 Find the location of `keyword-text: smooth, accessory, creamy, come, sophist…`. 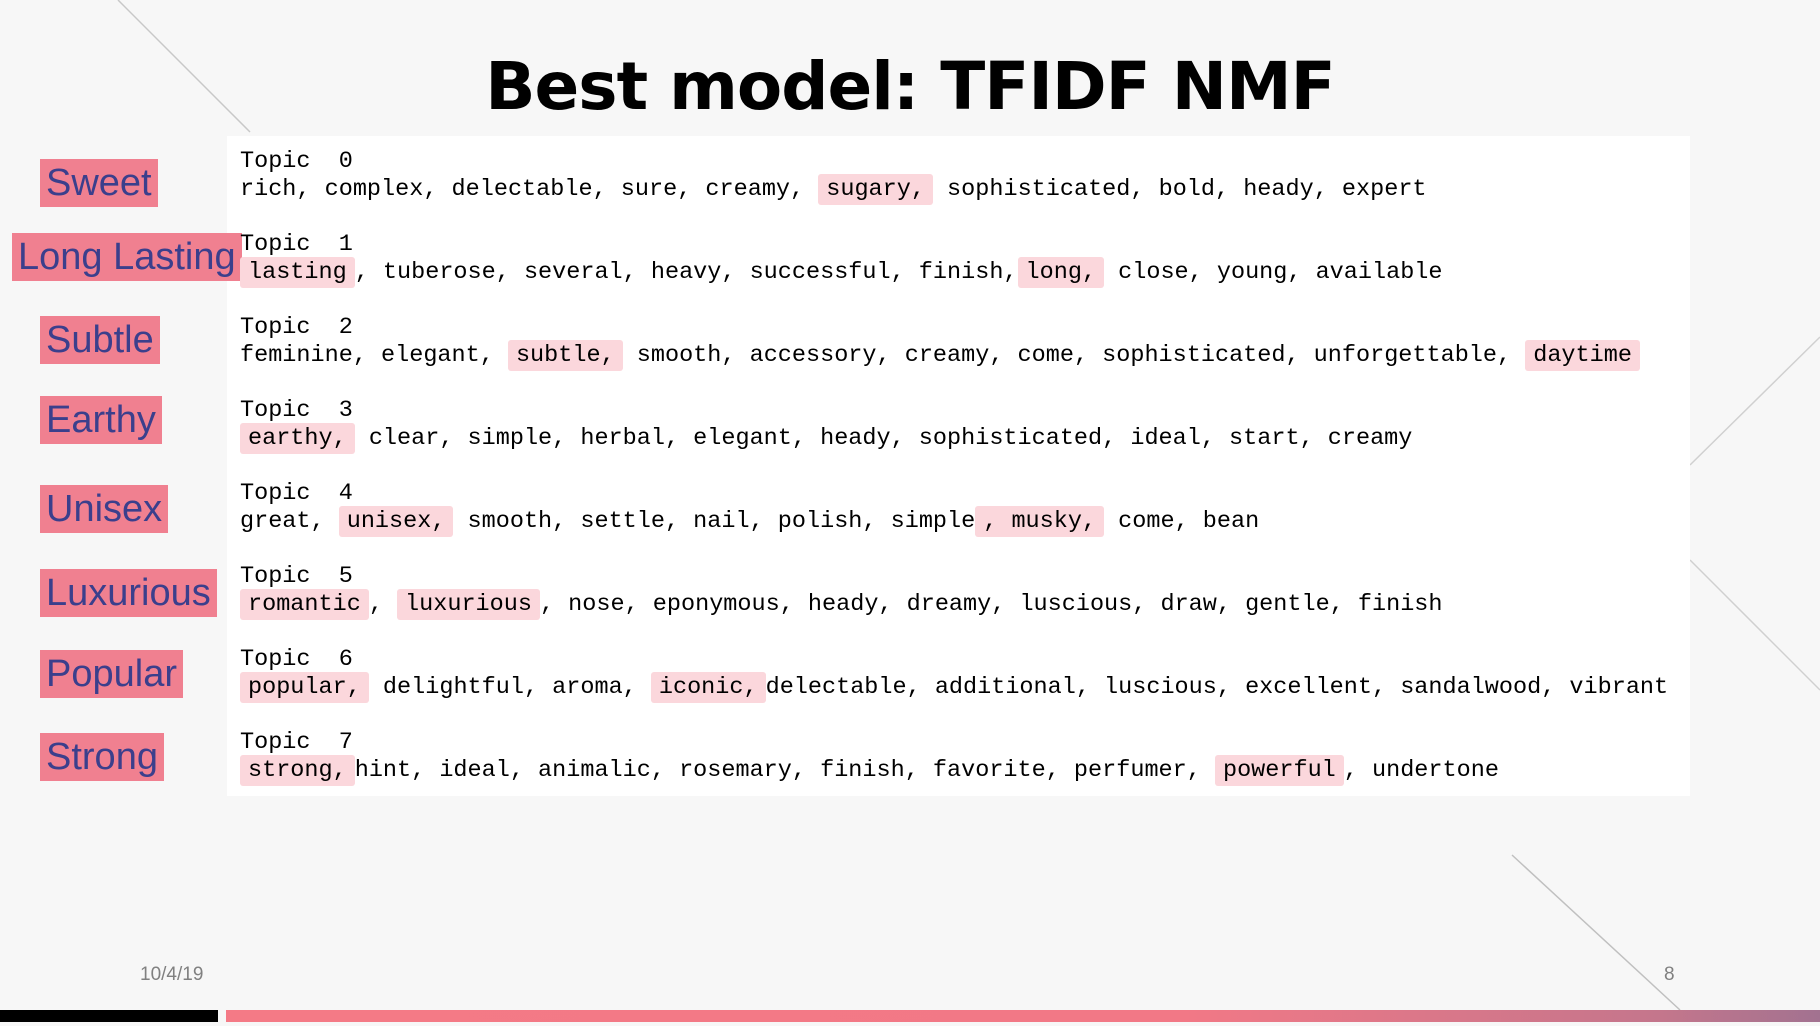

keyword-text: smooth, accessory, creamy, come, sophist… is located at coordinates (1074, 355).